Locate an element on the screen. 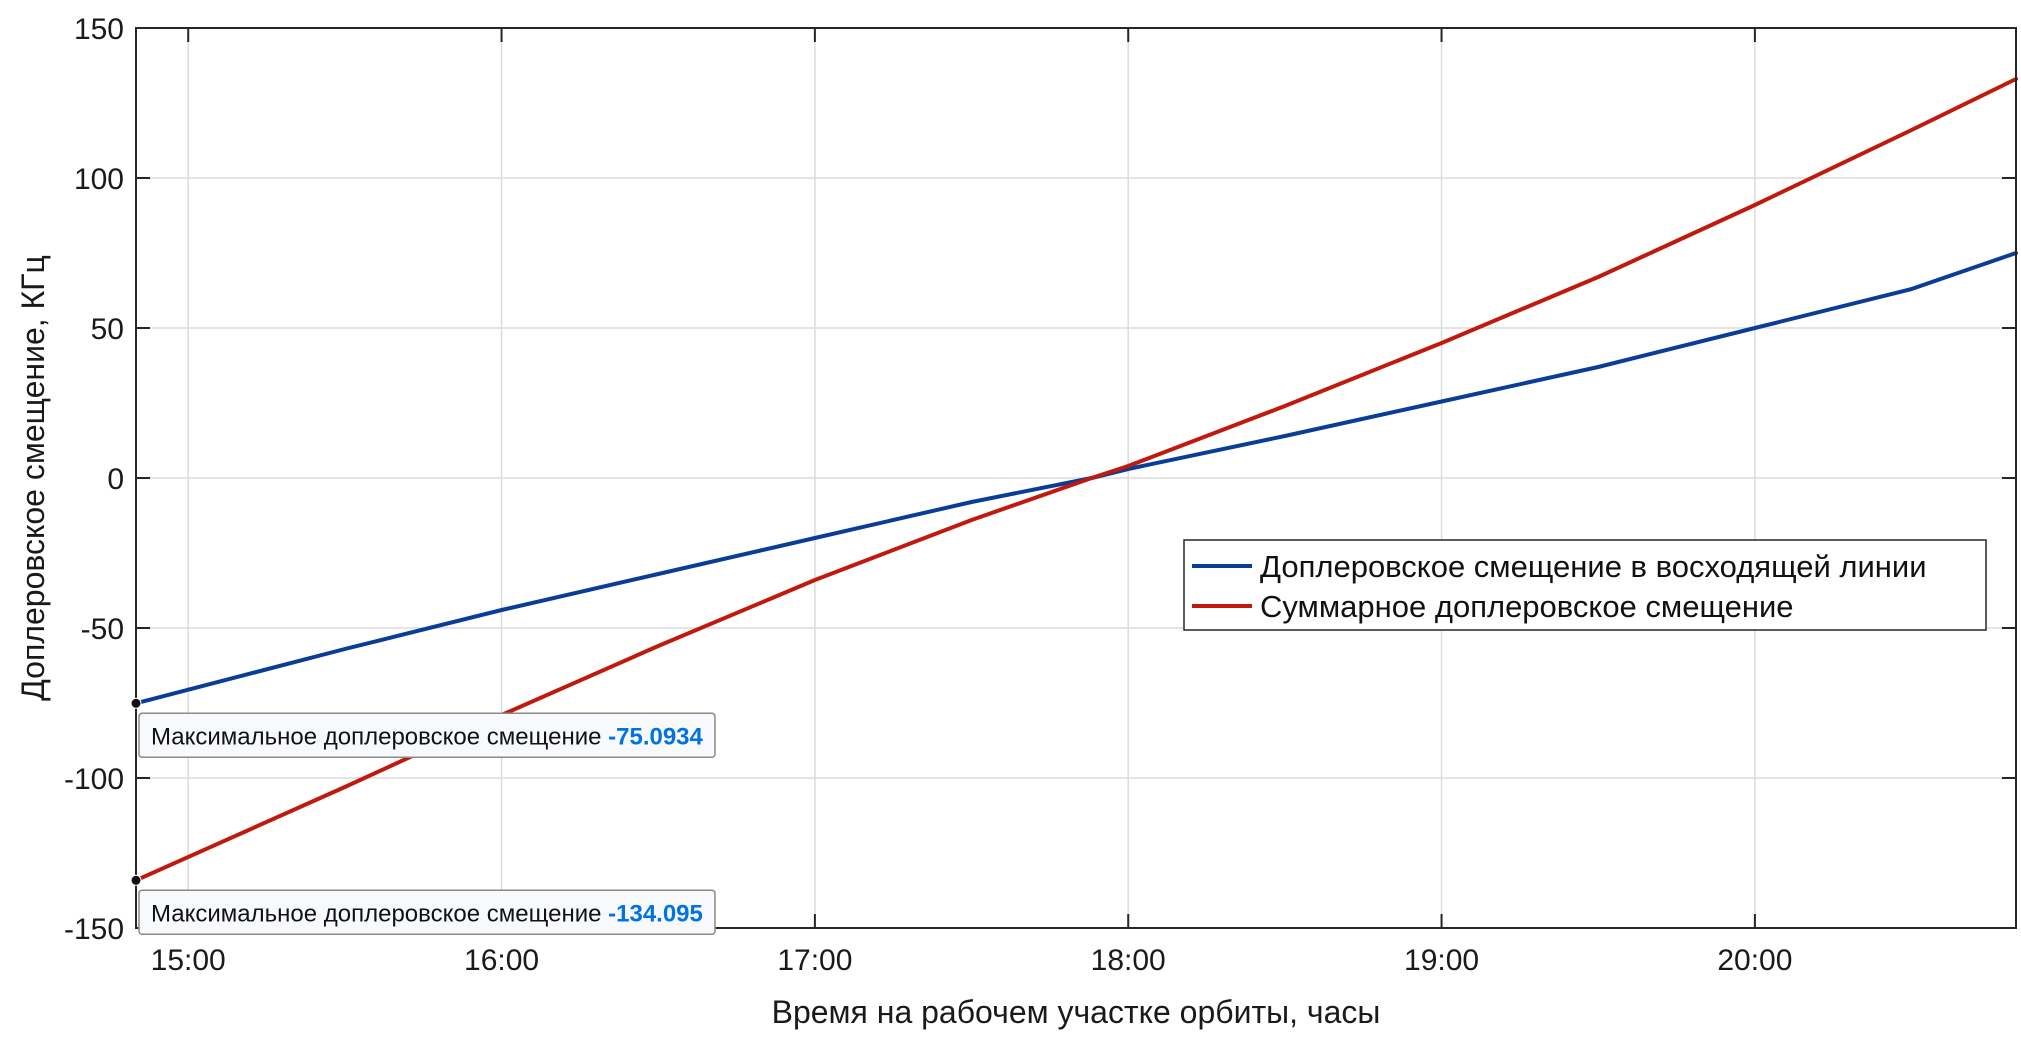 This screenshot has height=1041, width=2021. x-tick-label: 19:00 is located at coordinates (1441, 960).